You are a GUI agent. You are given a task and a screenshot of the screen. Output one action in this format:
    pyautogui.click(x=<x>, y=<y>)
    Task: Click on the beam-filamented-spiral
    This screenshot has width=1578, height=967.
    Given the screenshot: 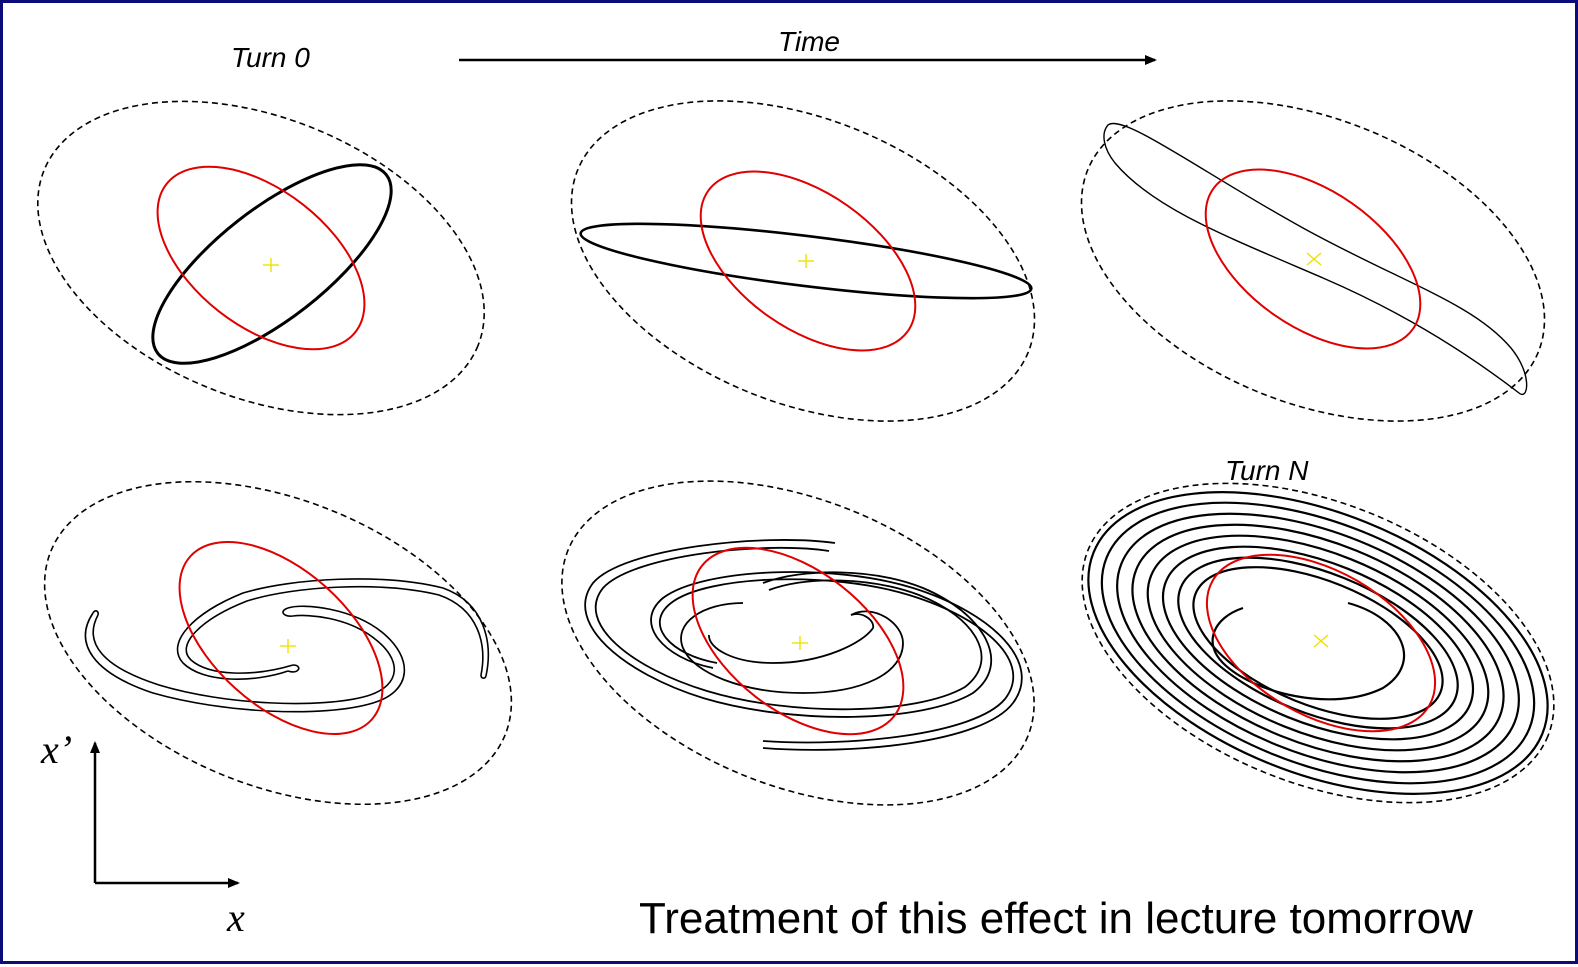 What is the action you would take?
    pyautogui.click(x=1318, y=643)
    